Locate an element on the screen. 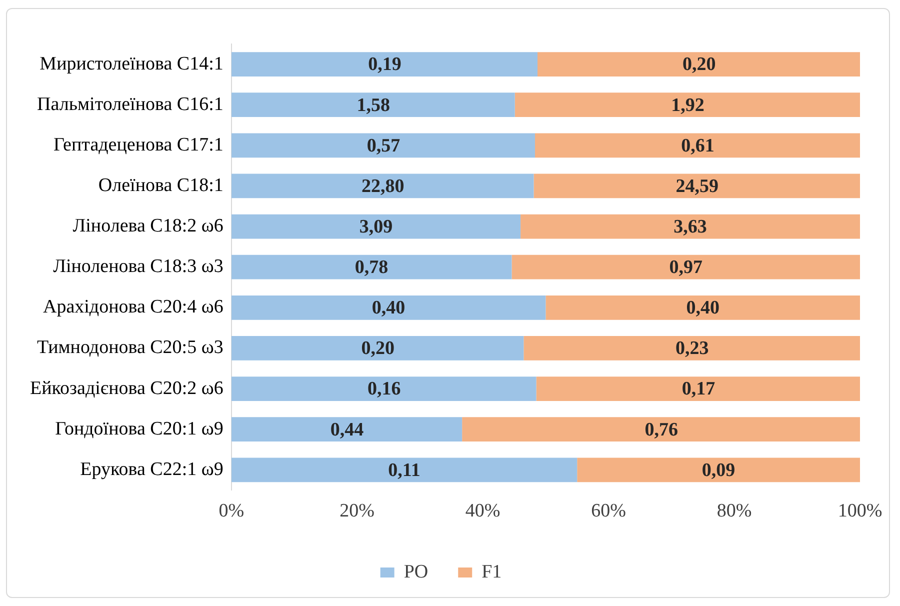 This screenshot has height=606, width=900. y-tick-label: Ерукова С22:1 ω9 is located at coordinates (152, 469).